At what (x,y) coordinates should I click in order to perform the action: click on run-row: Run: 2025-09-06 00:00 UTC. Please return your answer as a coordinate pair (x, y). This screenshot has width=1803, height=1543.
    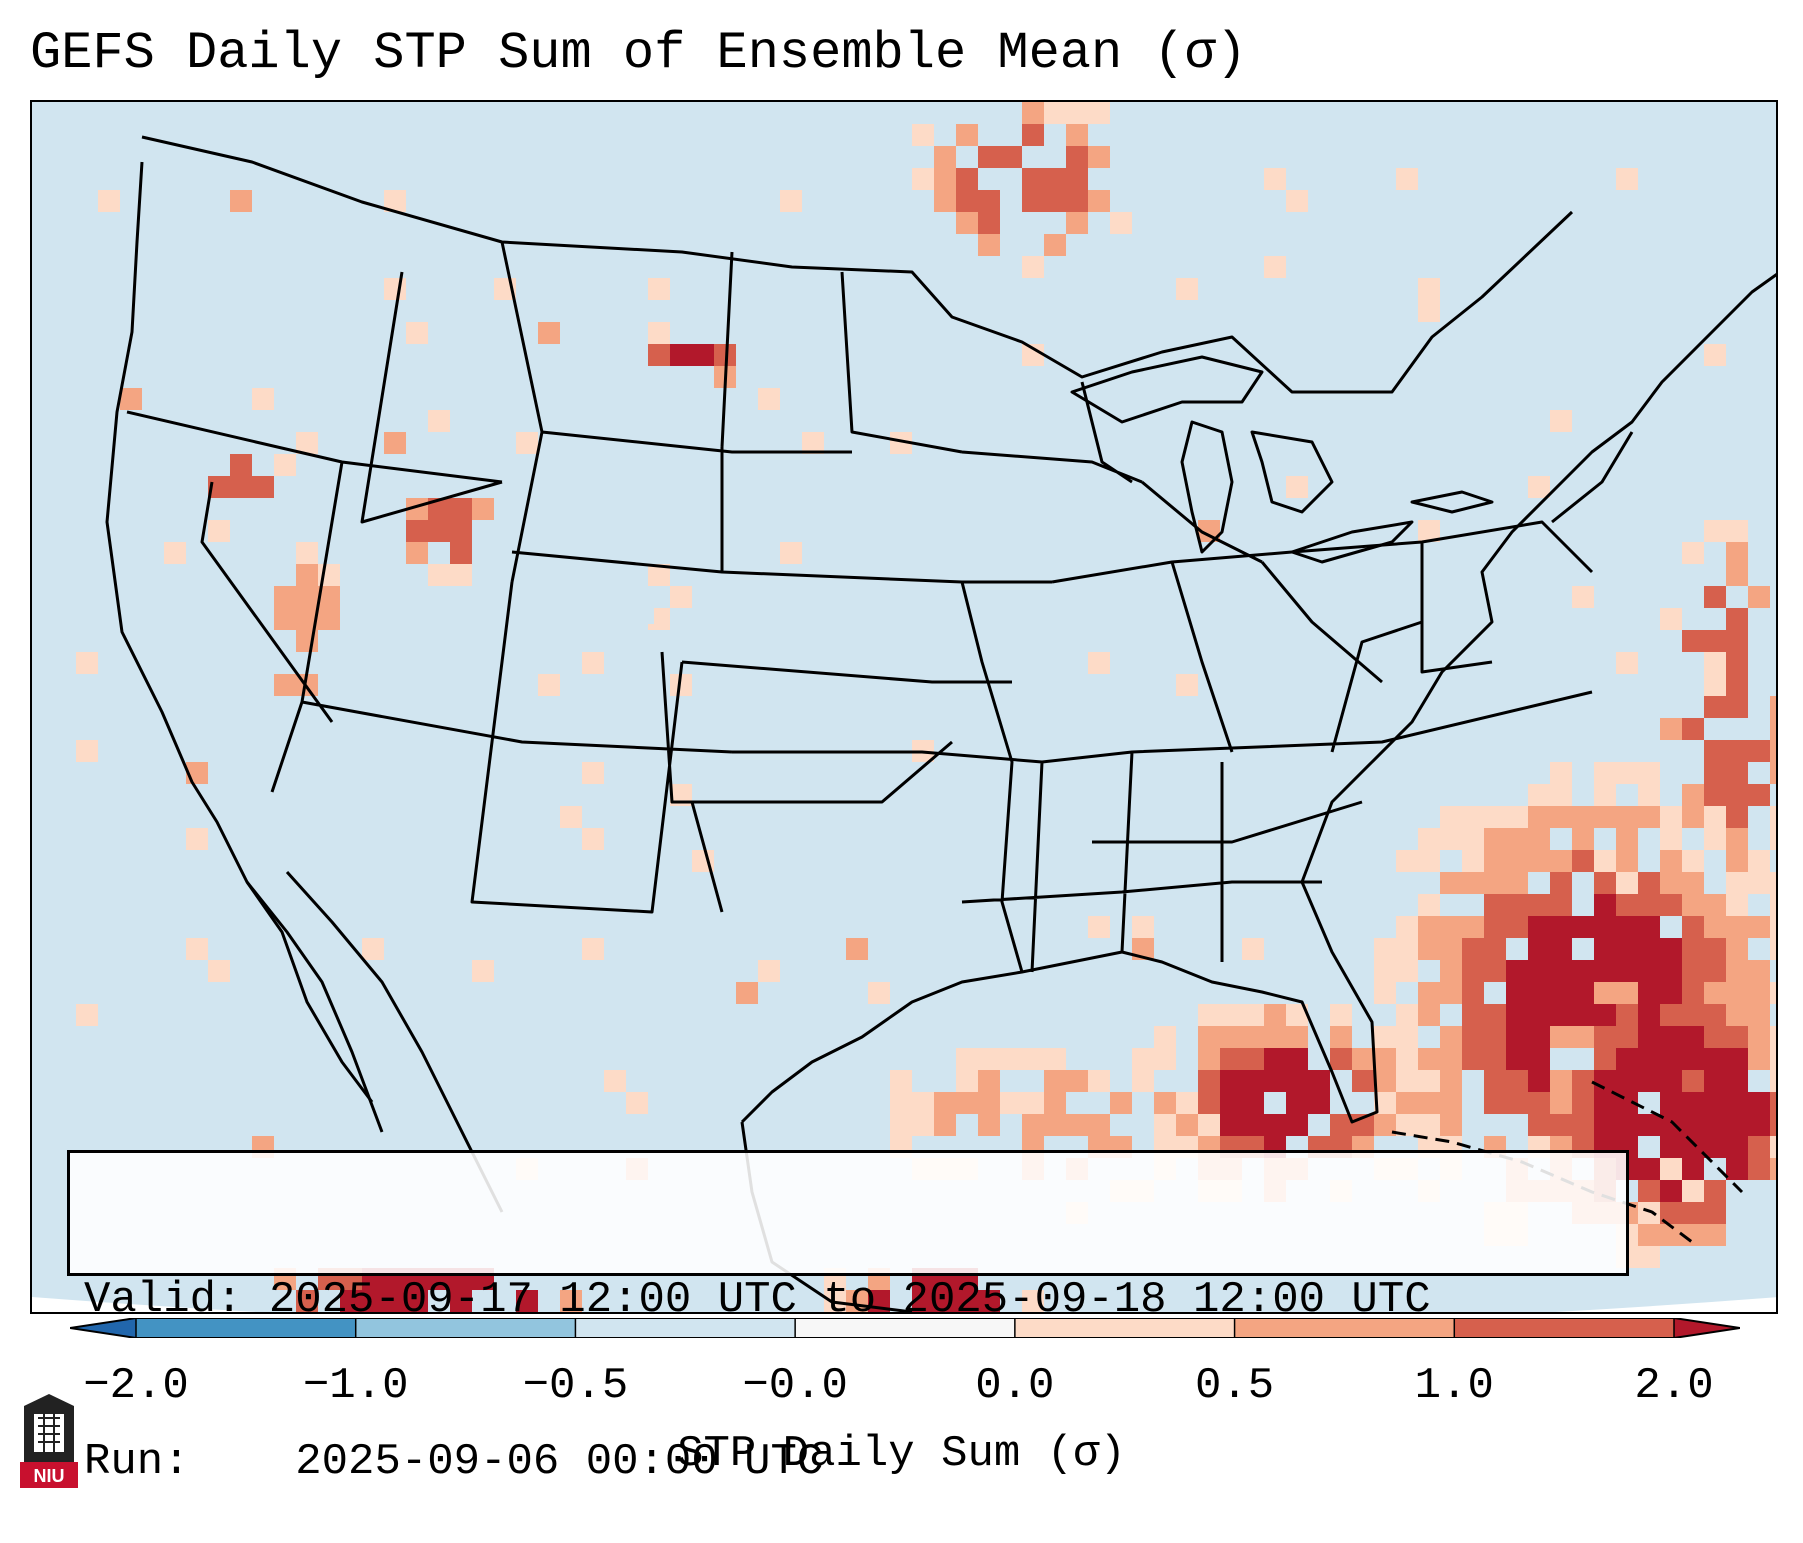
    Looking at the image, I should click on (855, 1462).